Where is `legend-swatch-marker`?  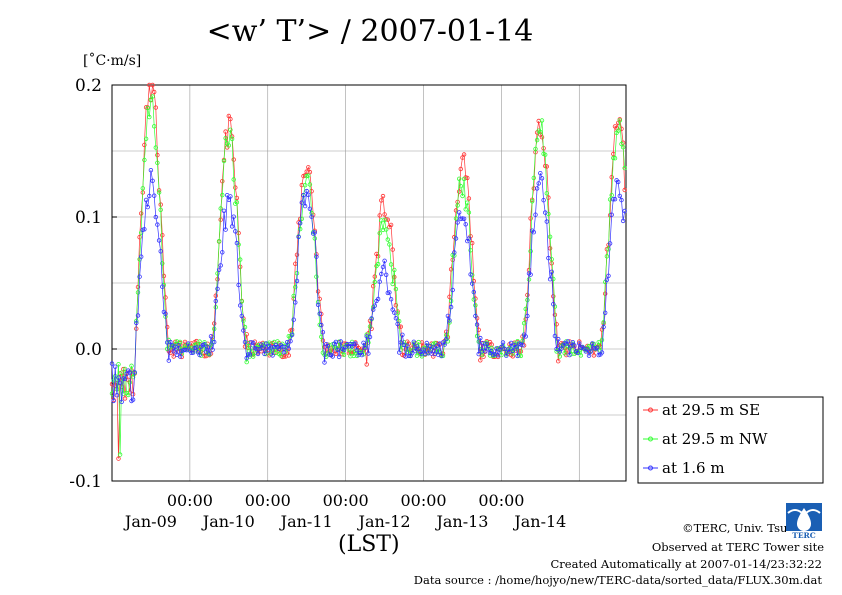
legend-swatch-marker is located at coordinates (650, 439).